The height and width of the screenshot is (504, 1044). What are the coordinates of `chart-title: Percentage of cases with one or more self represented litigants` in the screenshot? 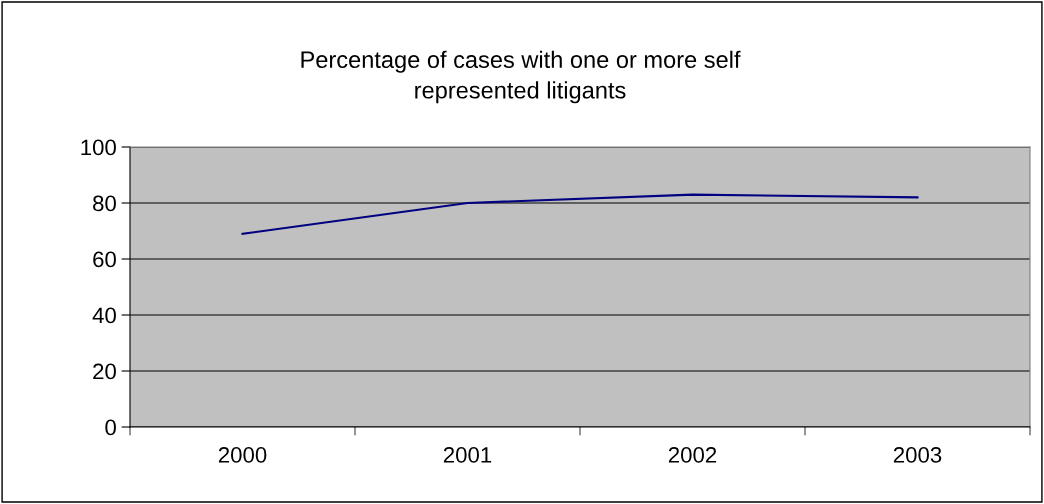 It's located at (521, 77).